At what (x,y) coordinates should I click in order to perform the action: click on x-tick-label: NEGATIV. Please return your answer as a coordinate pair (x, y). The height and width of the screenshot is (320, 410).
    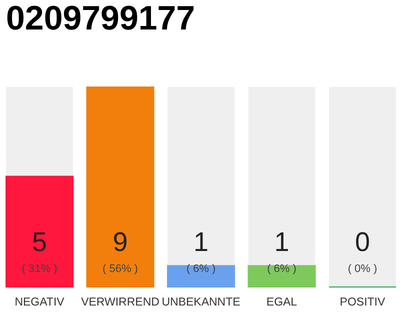
    Looking at the image, I should click on (39, 302).